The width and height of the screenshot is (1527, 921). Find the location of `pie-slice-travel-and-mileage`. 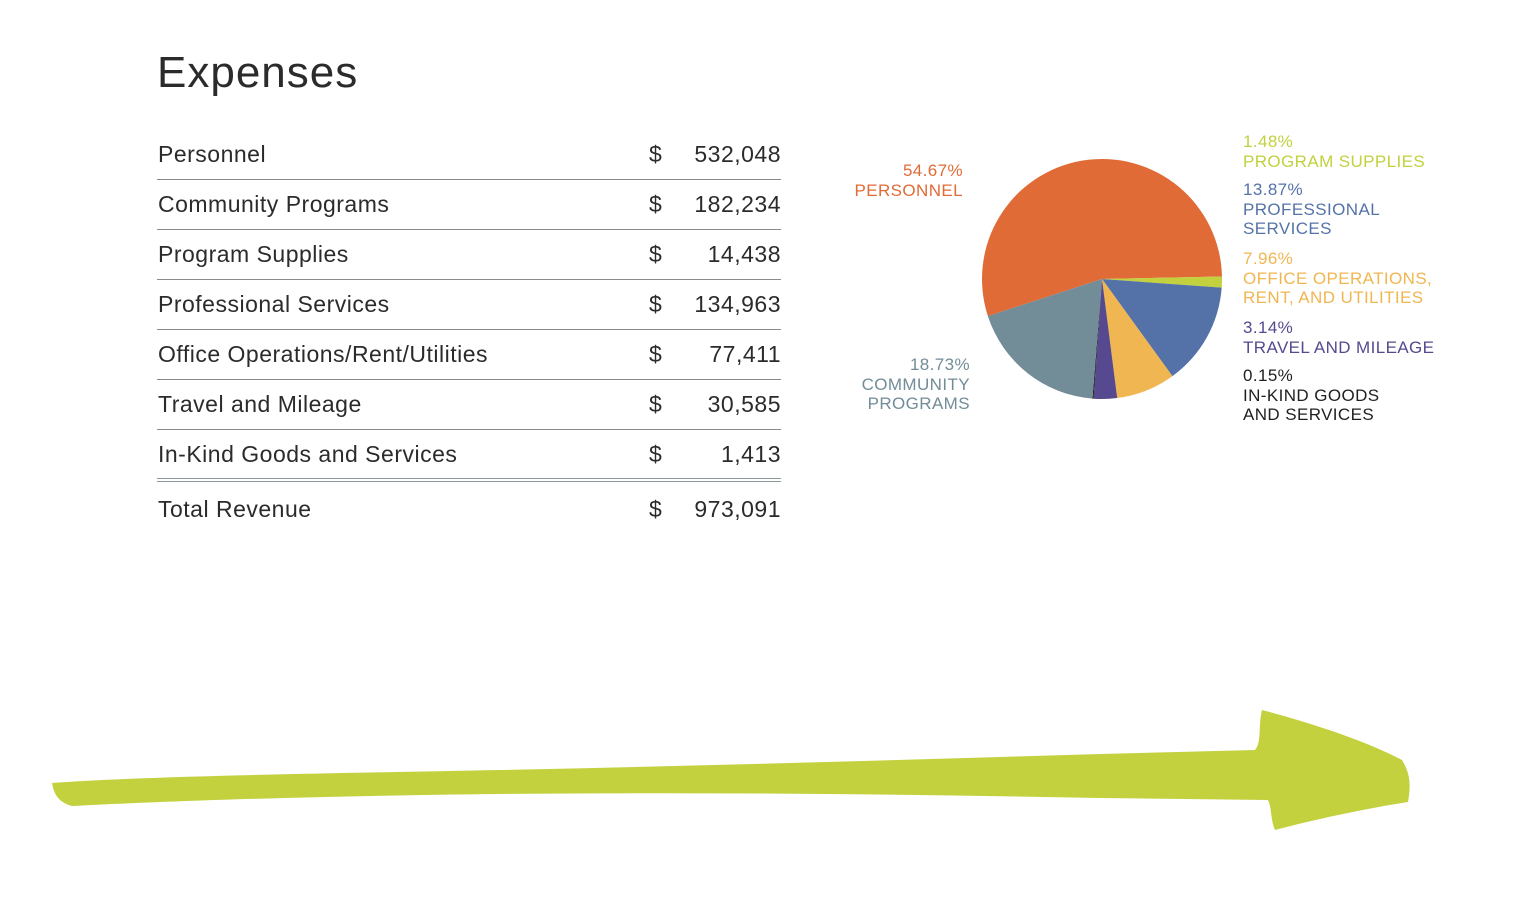

pie-slice-travel-and-mileage is located at coordinates (1105, 339).